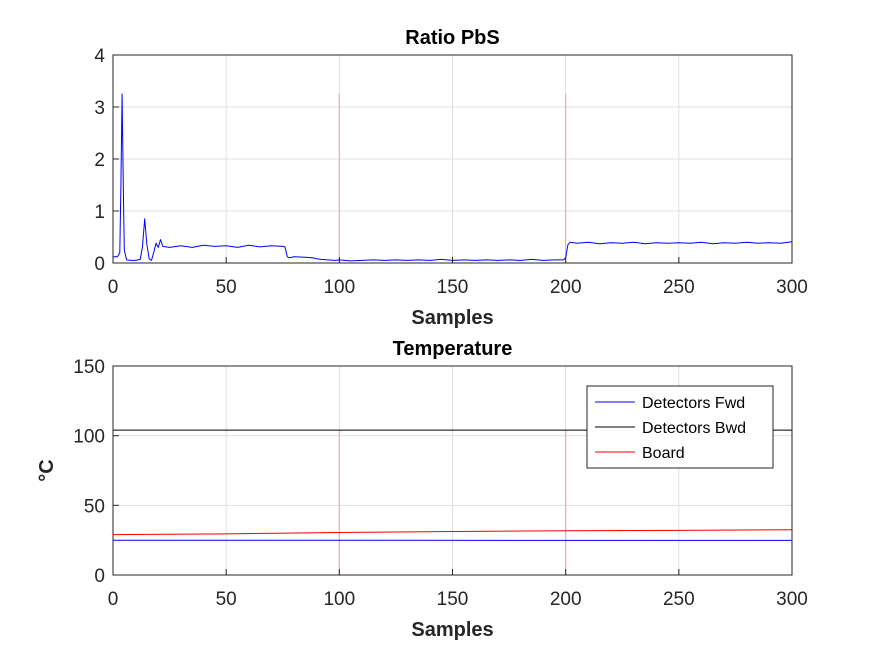 This screenshot has width=875, height=661. I want to click on y-tick-label: 4, so click(99, 56).